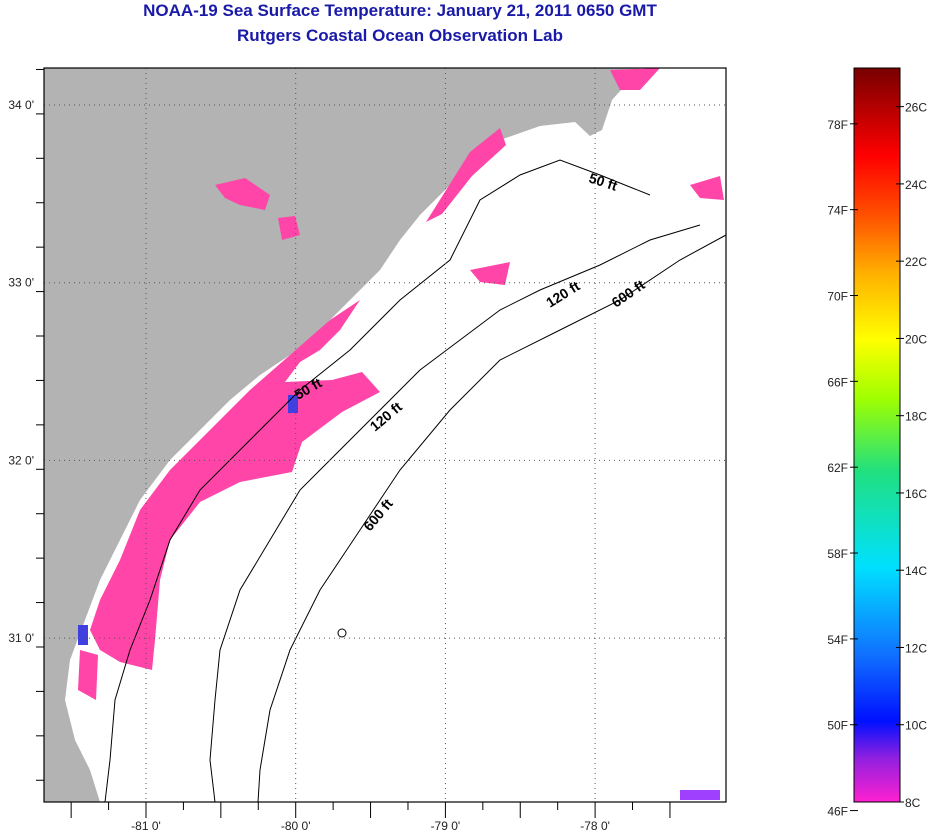 This screenshot has width=928, height=832. I want to click on celsius-label: 10C, so click(916, 726).